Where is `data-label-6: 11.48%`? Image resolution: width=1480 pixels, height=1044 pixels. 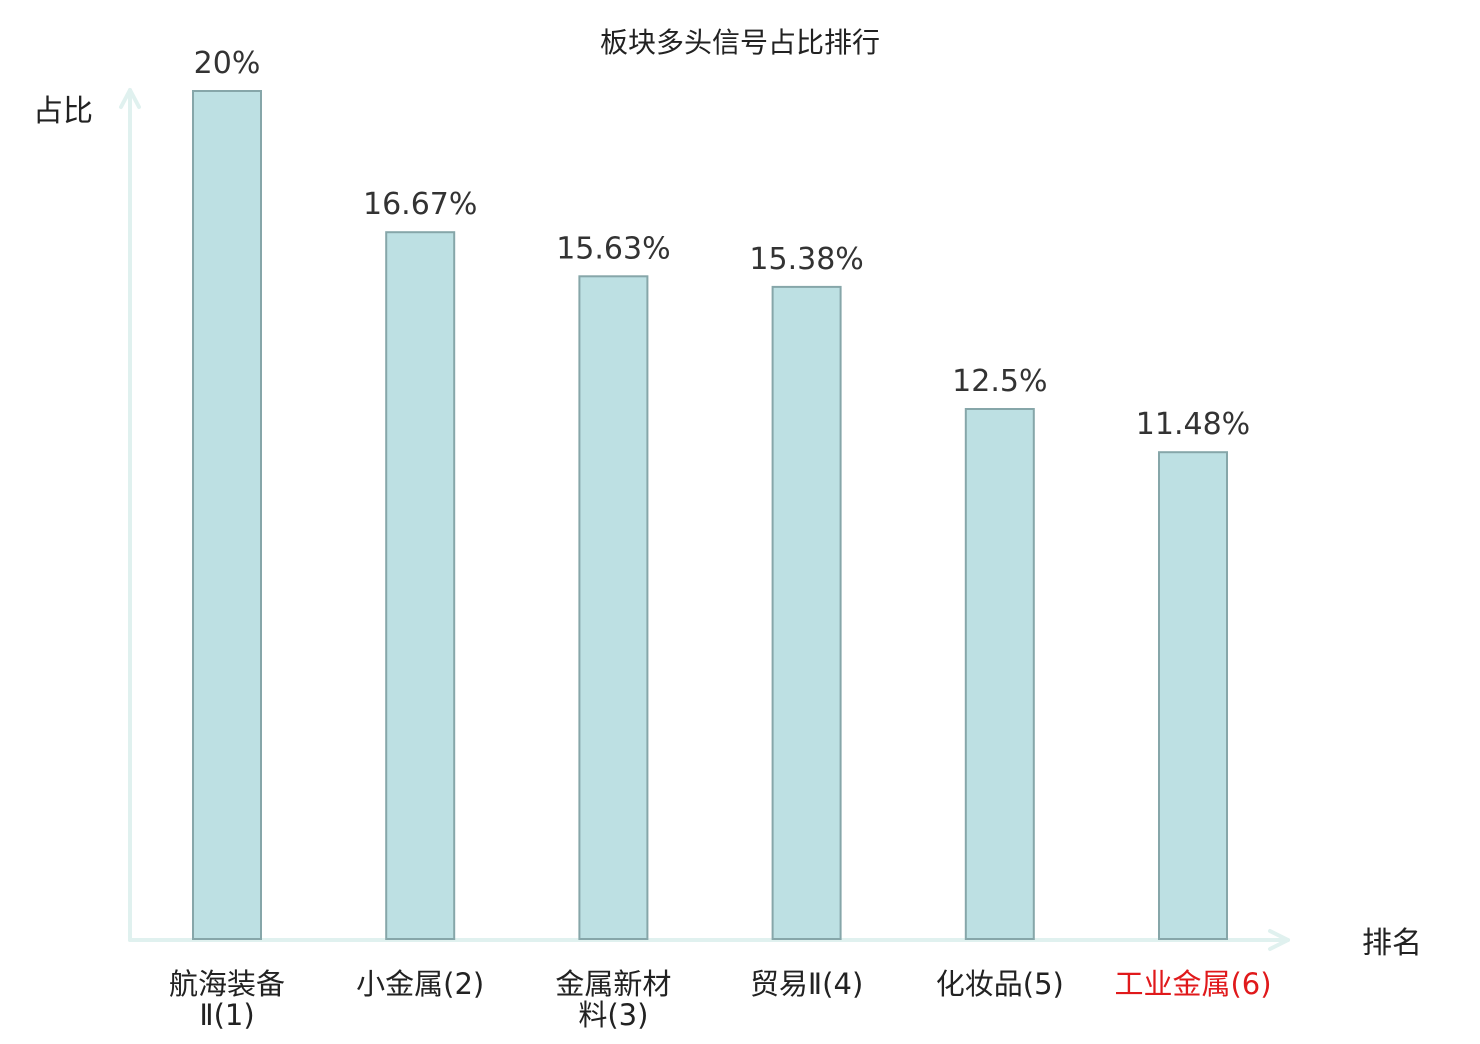
data-label-6: 11.48% is located at coordinates (1193, 424).